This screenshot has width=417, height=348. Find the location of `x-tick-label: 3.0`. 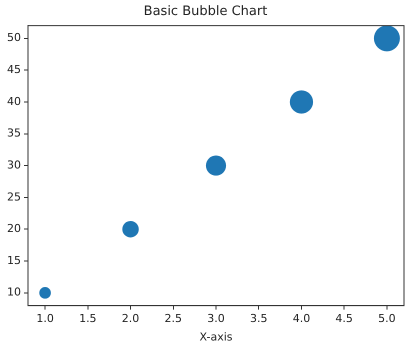

x-tick-label: 3.0 is located at coordinates (216, 319).